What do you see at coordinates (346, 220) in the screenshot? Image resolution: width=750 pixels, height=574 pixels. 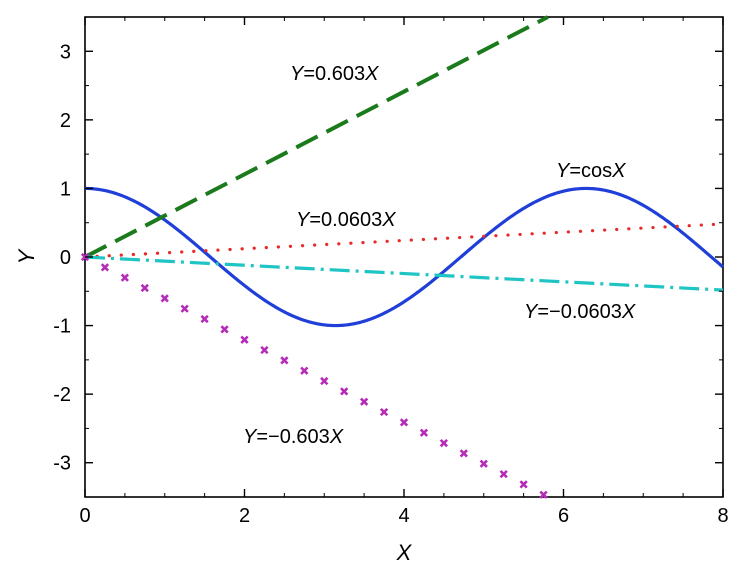 I see `annotation-pos-small: Y=0.0603X` at bounding box center [346, 220].